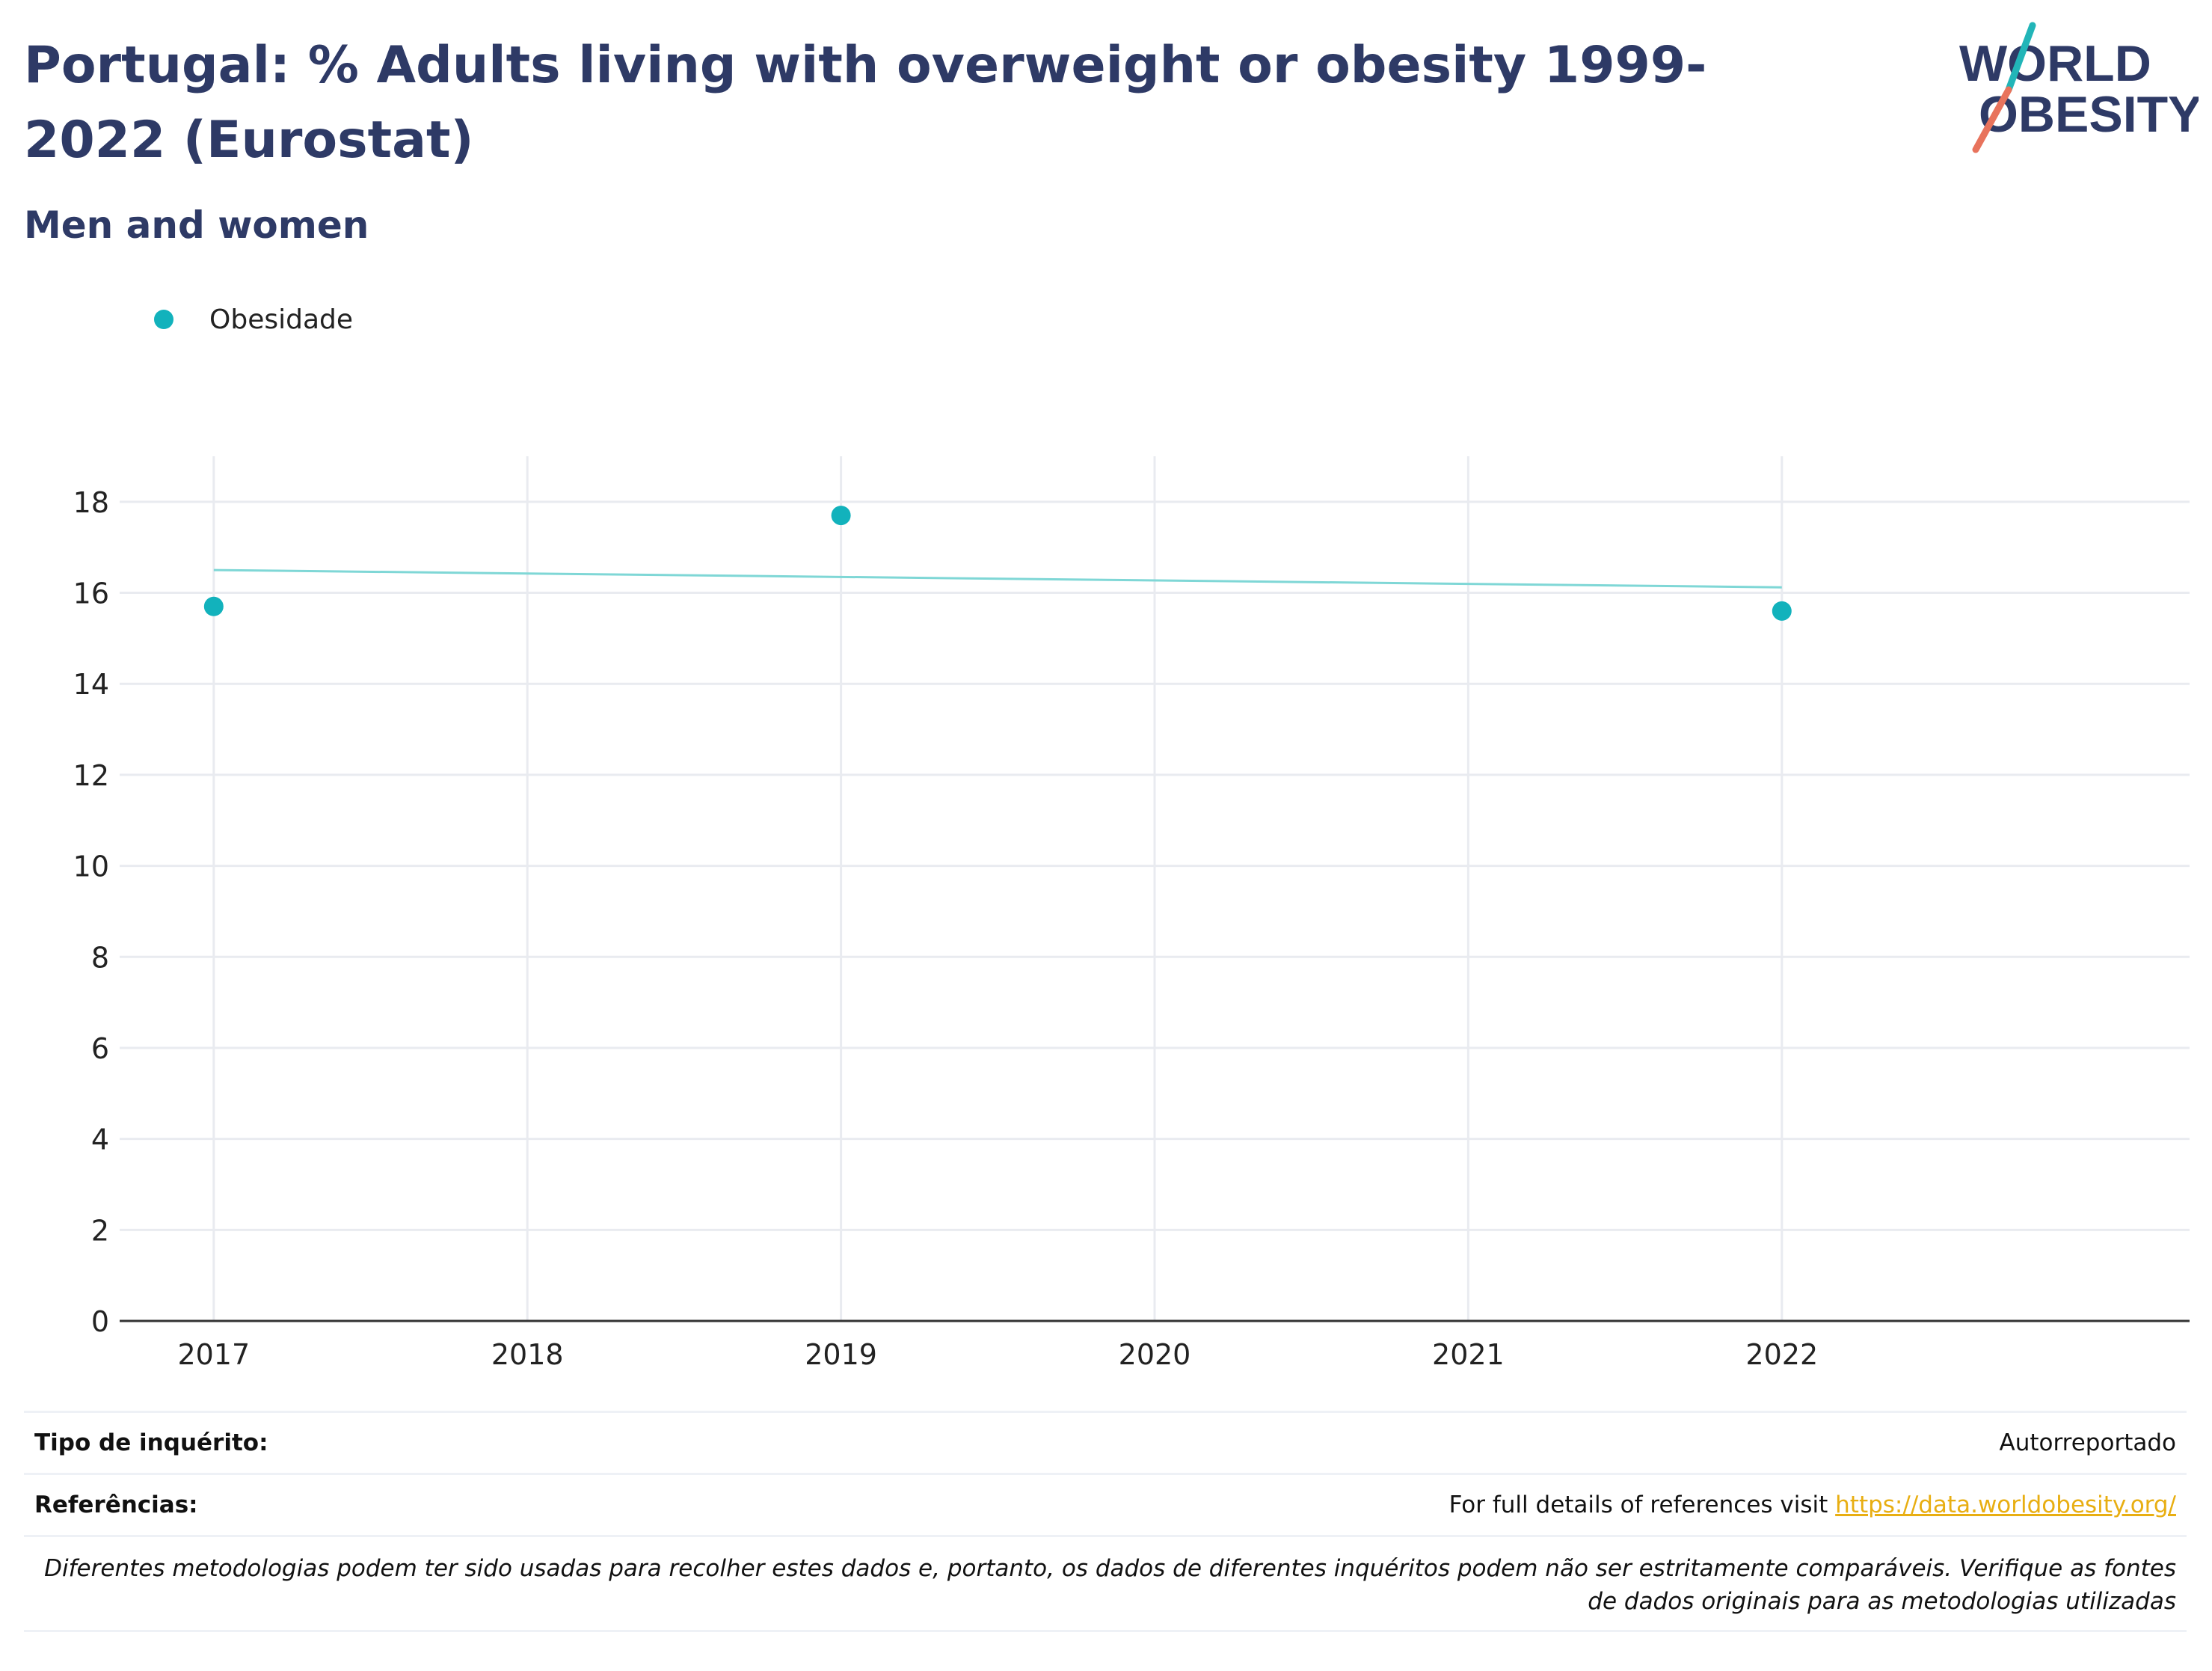  What do you see at coordinates (91, 502) in the screenshot?
I see `y-tick-label: 18` at bounding box center [91, 502].